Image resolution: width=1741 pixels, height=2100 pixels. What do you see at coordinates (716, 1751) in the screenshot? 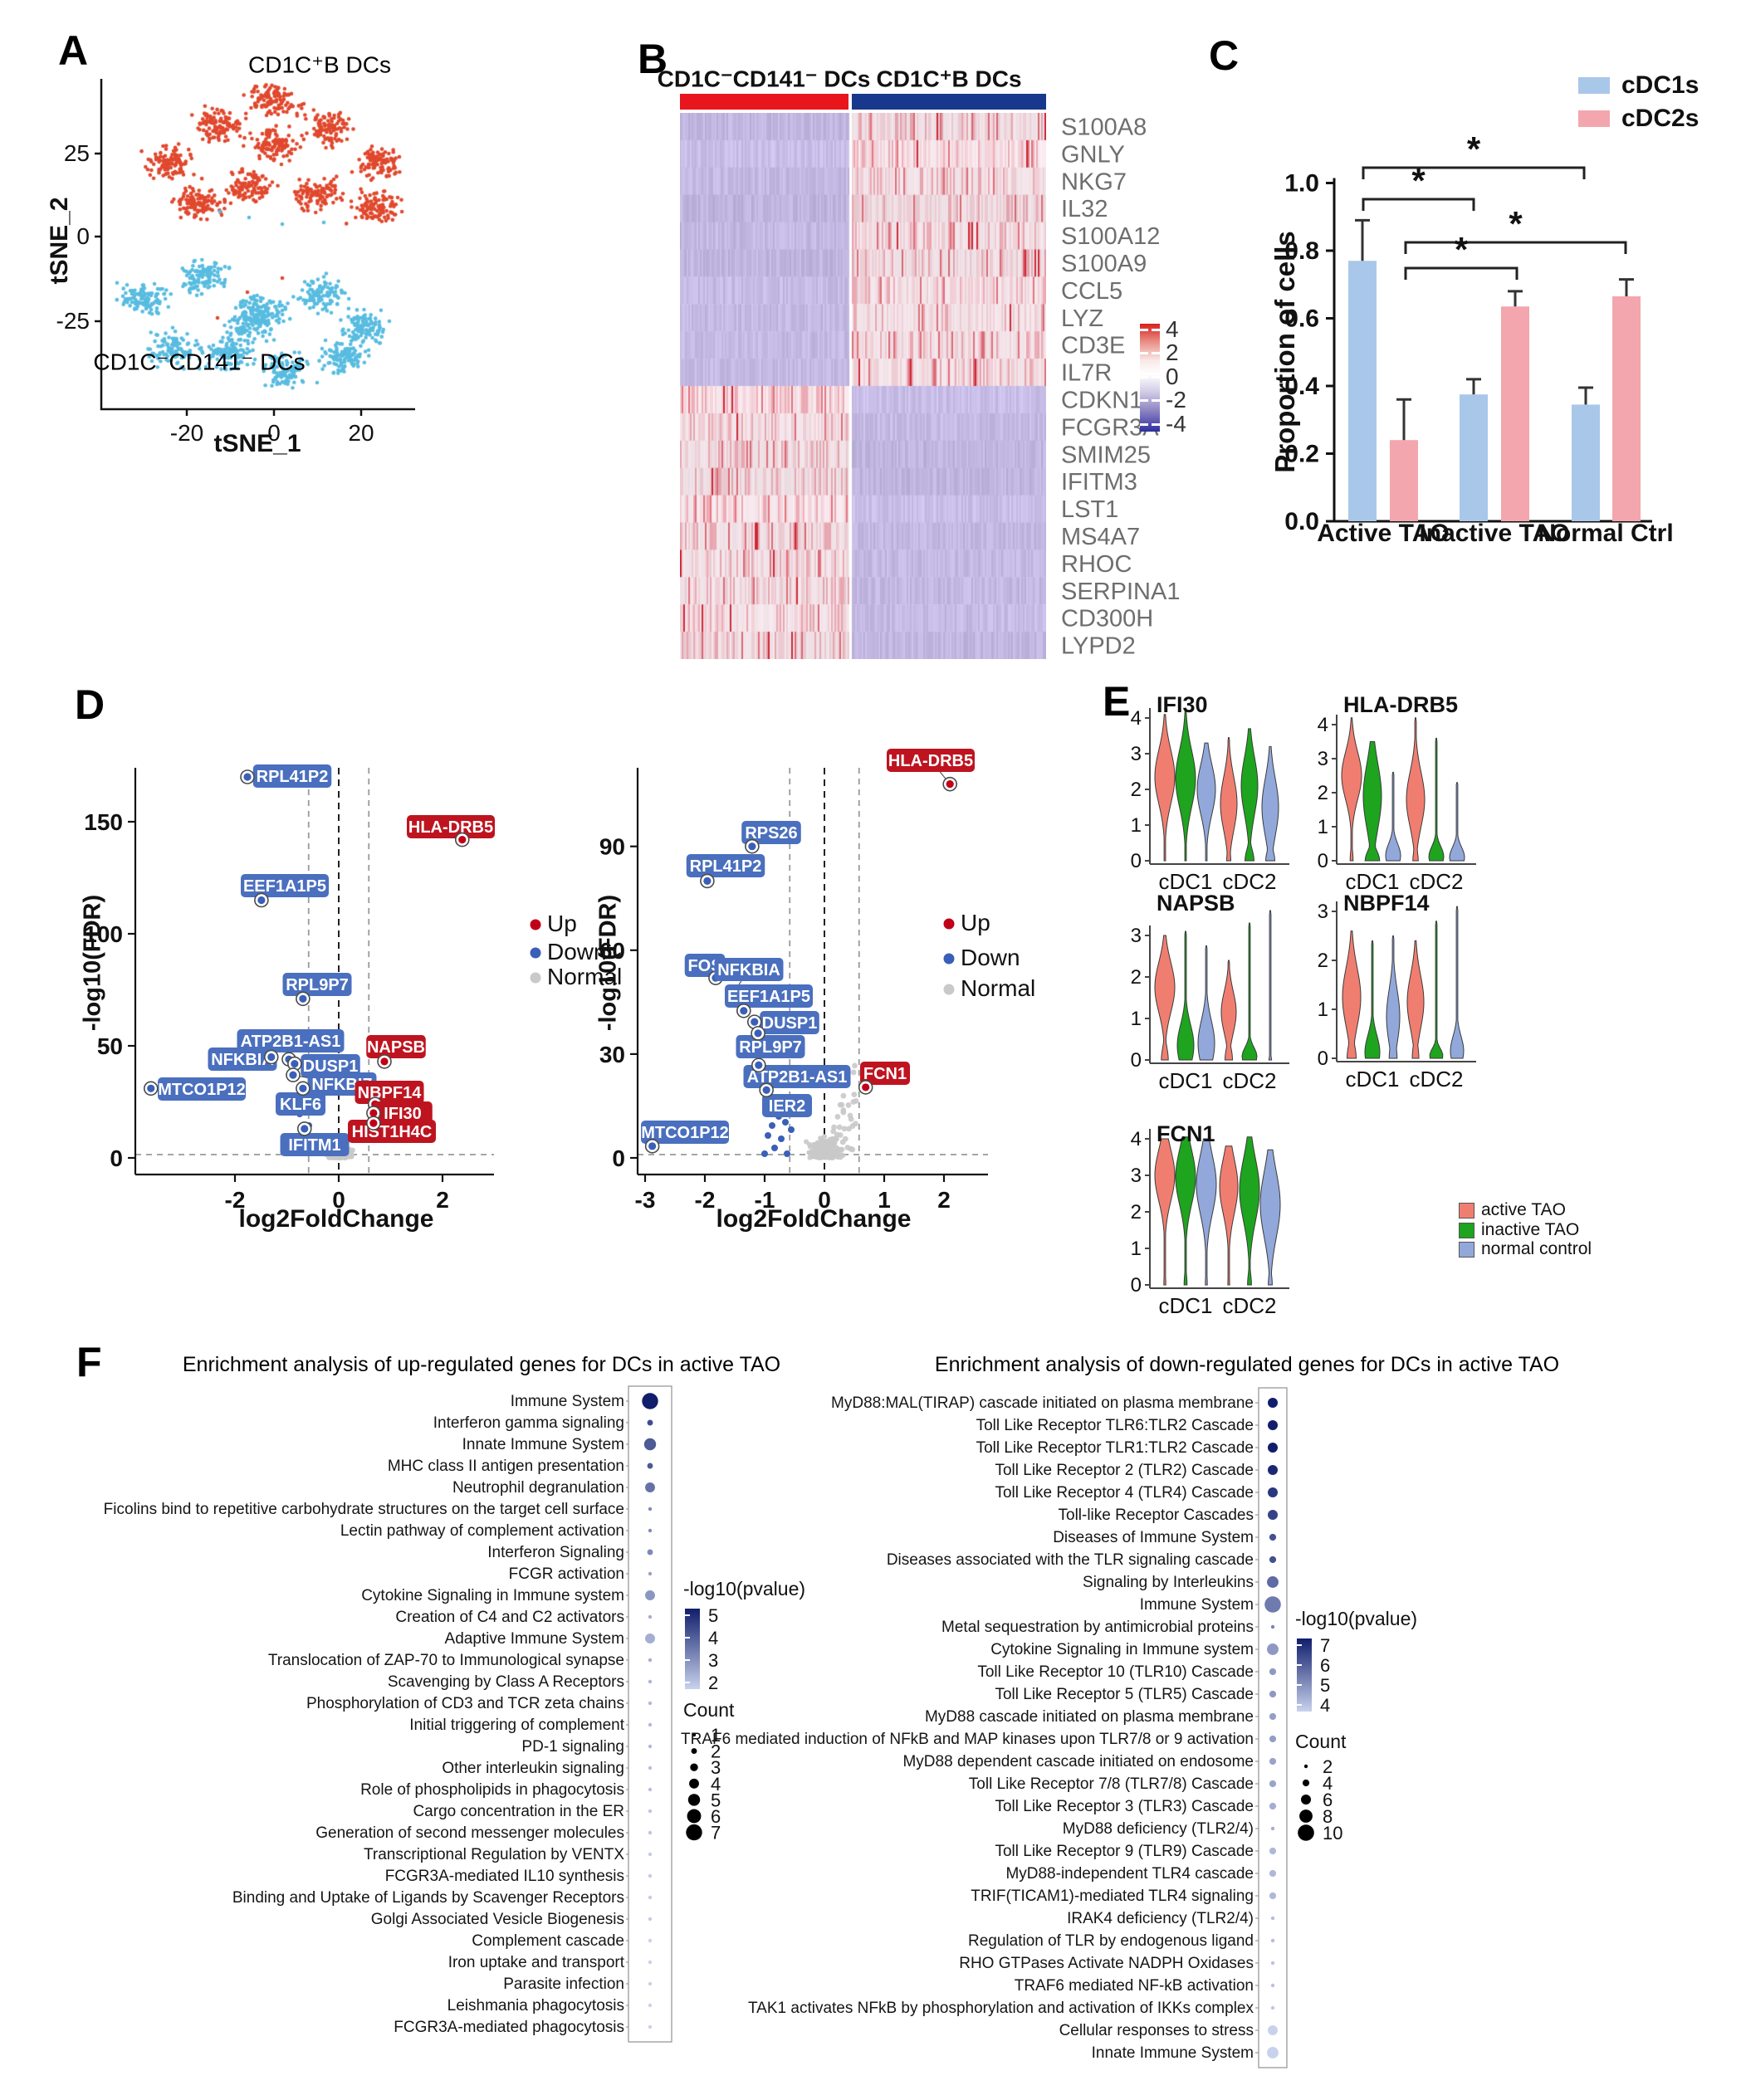
I see `count-legend-label: 2` at bounding box center [716, 1751].